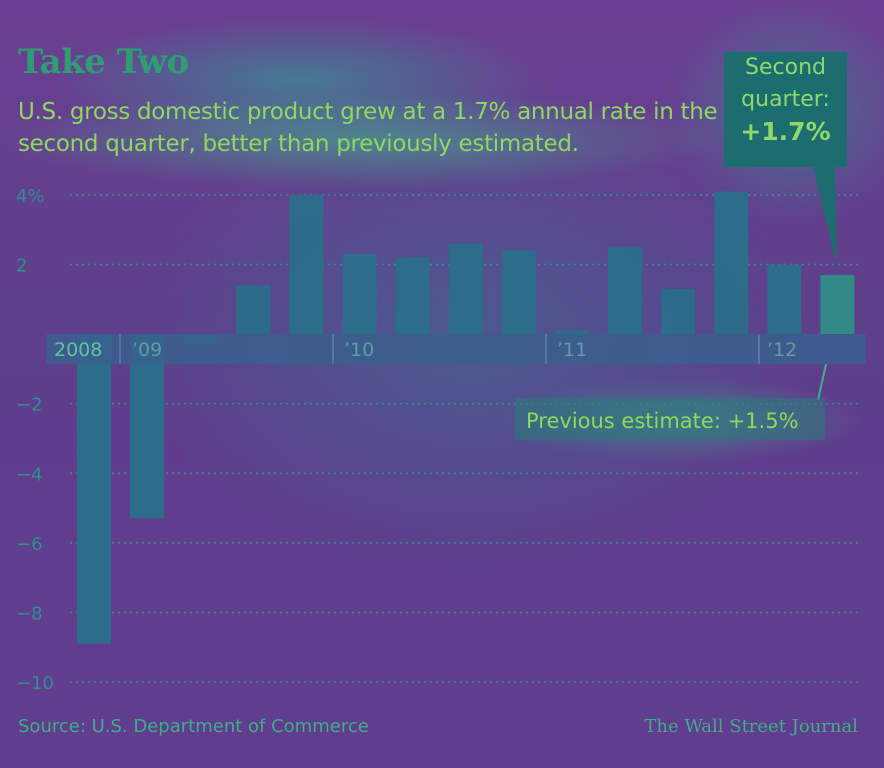 Image resolution: width=884 pixels, height=768 pixels. What do you see at coordinates (147, 350) in the screenshot?
I see `year-label-1: ’09` at bounding box center [147, 350].